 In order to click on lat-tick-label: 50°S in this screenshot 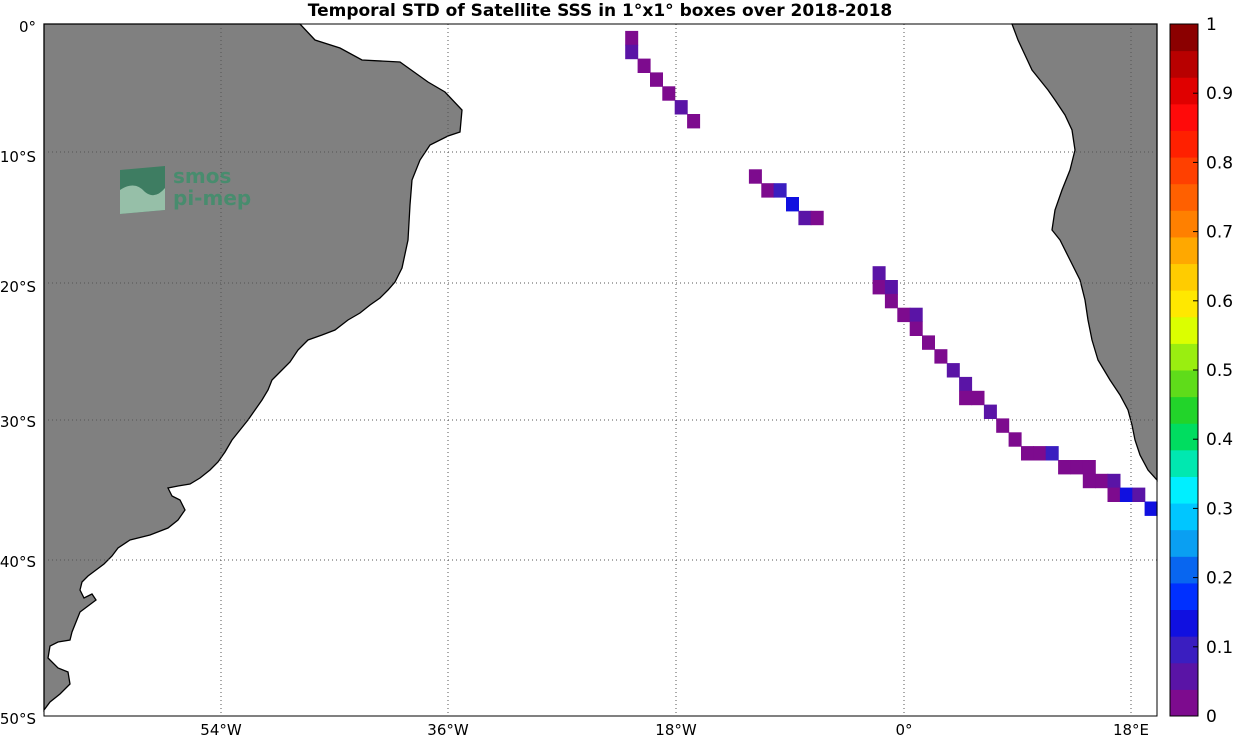, I will do `click(18, 719)`.